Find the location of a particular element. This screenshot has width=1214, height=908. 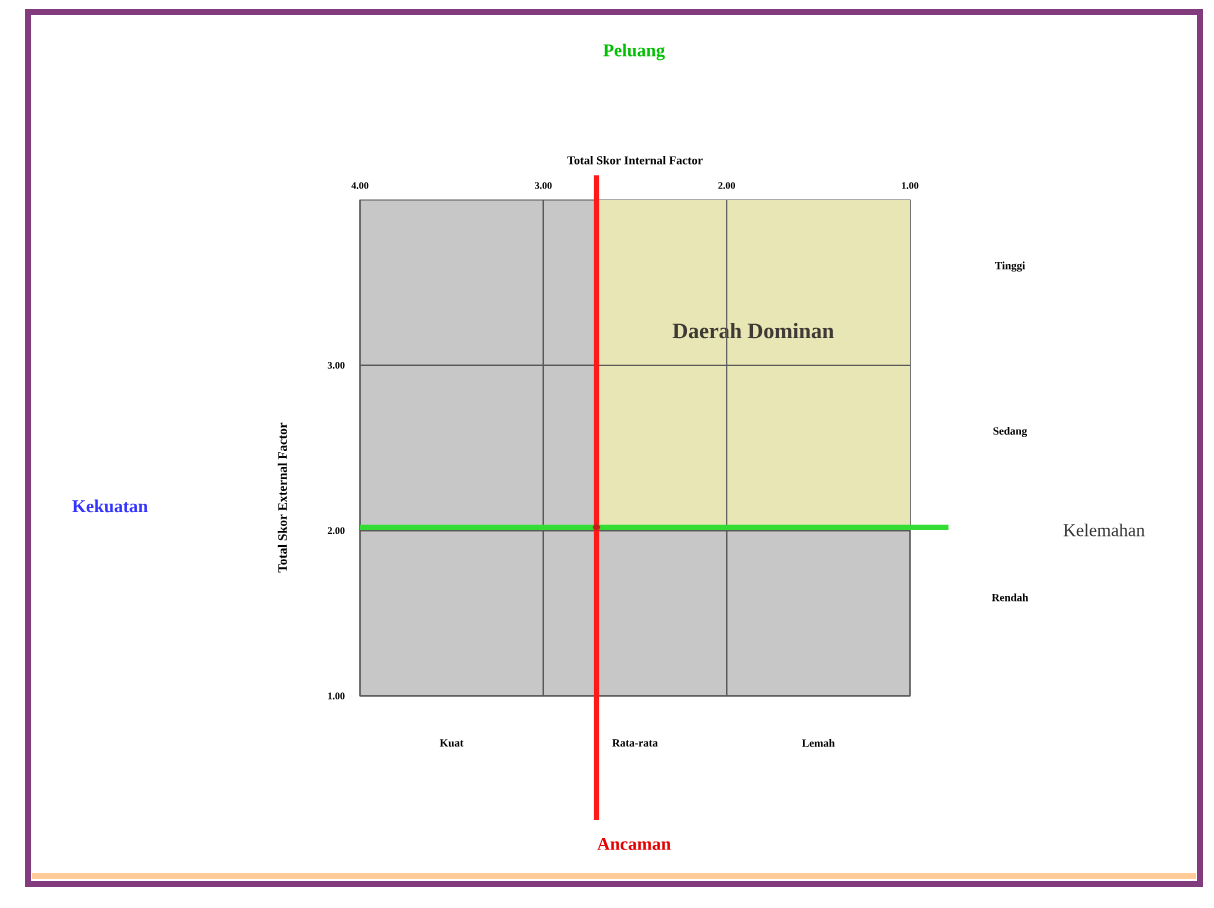

text: Kekuatan is located at coordinates (110, 506).